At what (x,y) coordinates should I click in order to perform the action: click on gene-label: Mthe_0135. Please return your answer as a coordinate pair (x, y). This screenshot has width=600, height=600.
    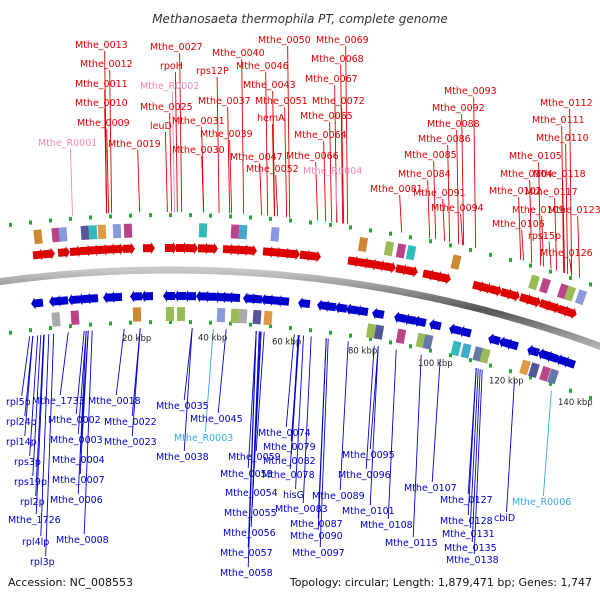
    Looking at the image, I should click on (470, 548).